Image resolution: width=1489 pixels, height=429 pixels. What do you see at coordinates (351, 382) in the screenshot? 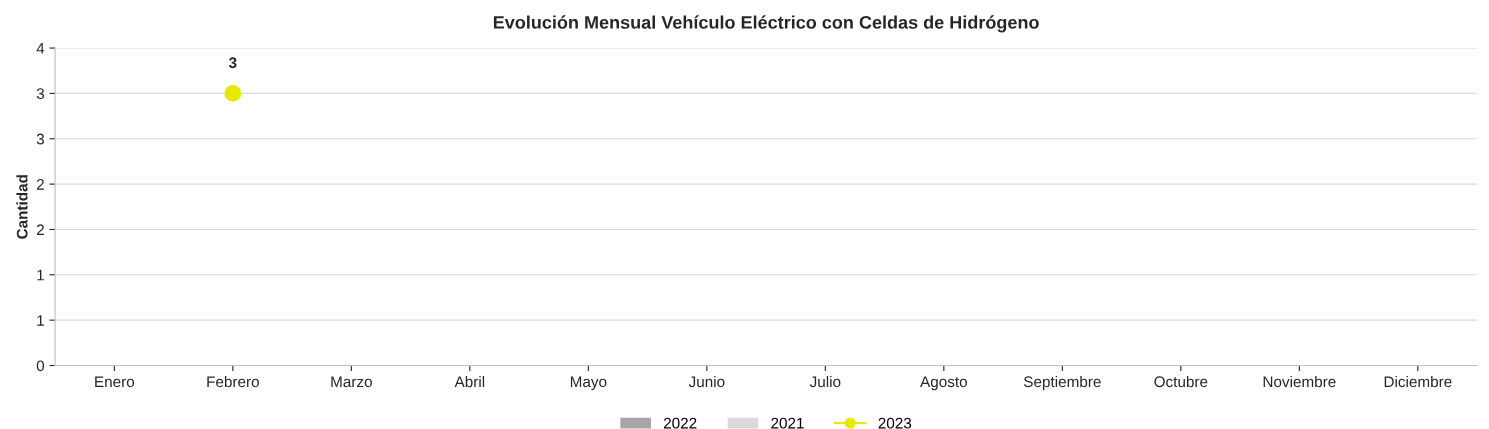
I see `x-tick-label: Marzo` at bounding box center [351, 382].